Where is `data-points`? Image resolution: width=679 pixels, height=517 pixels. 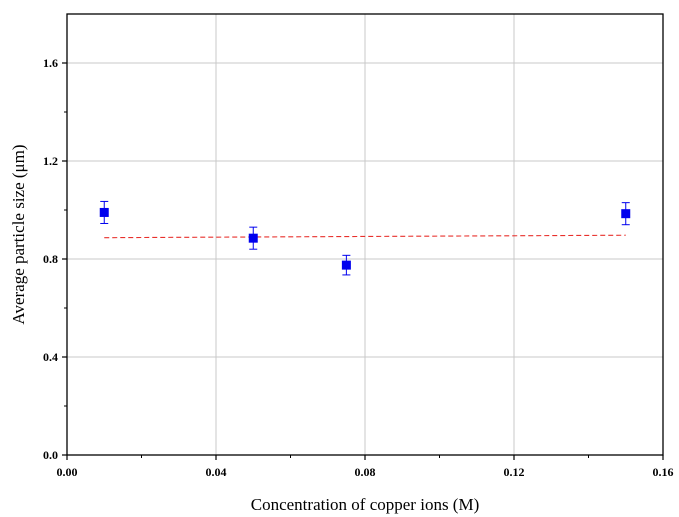 data-points is located at coordinates (365, 238).